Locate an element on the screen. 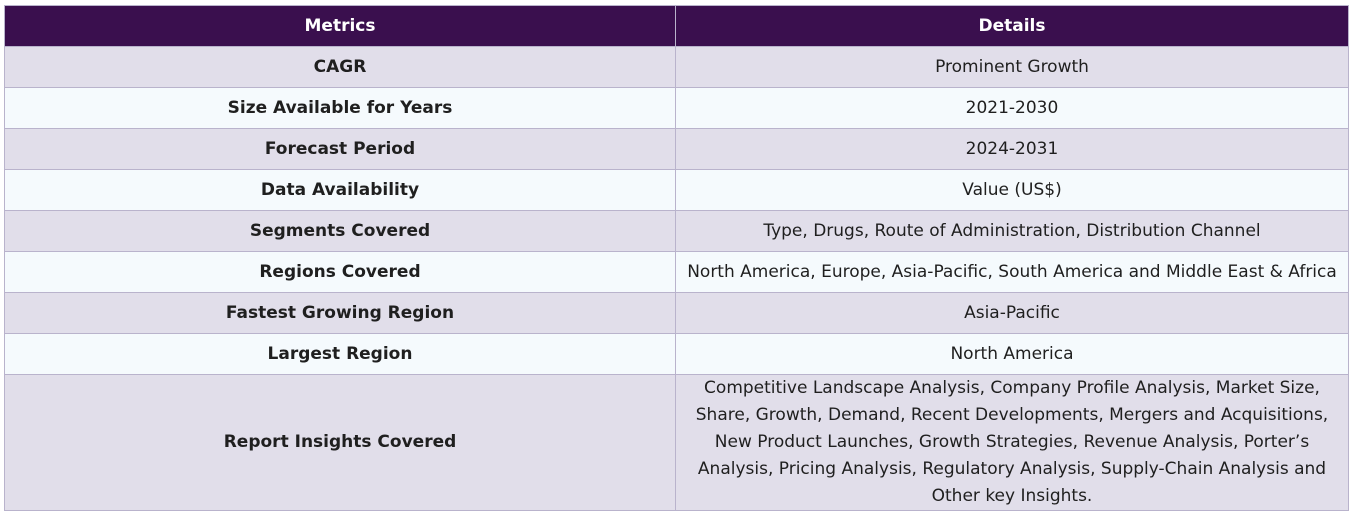  table-row: CAGR Prominent Growth is located at coordinates (676, 67).